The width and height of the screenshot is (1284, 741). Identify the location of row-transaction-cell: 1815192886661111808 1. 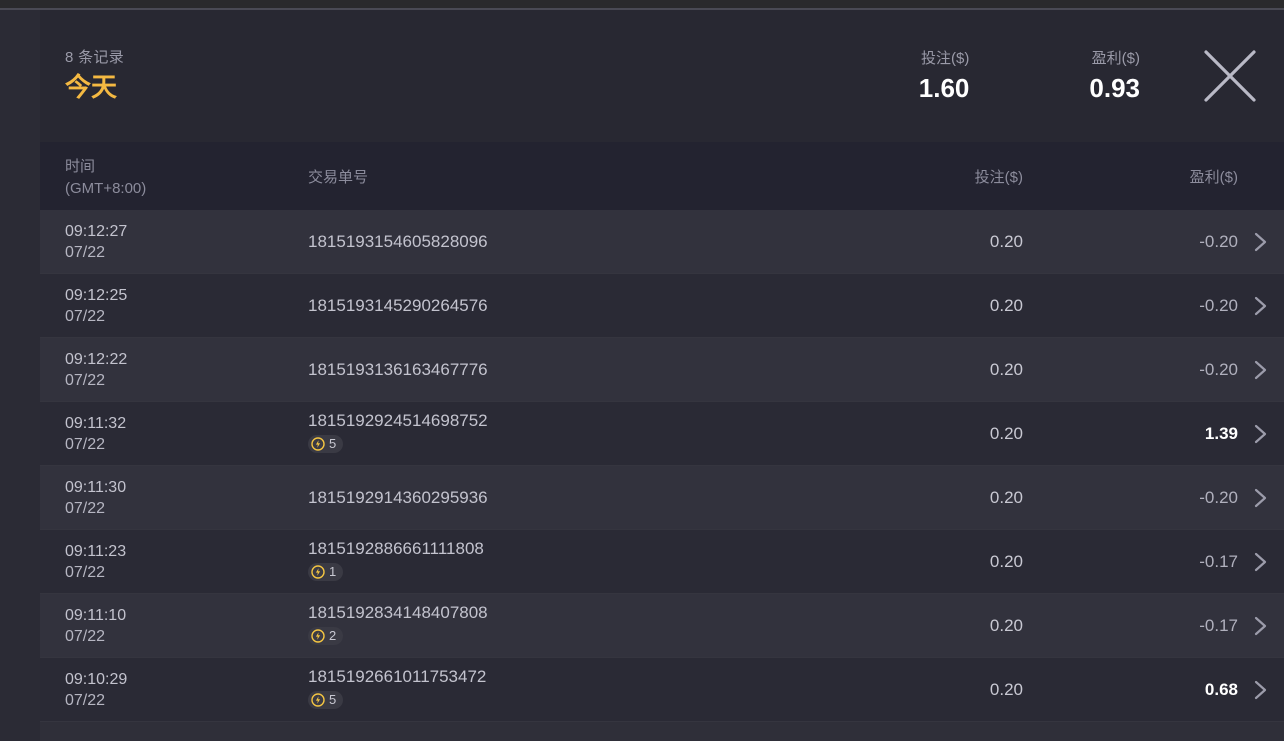
(558, 561).